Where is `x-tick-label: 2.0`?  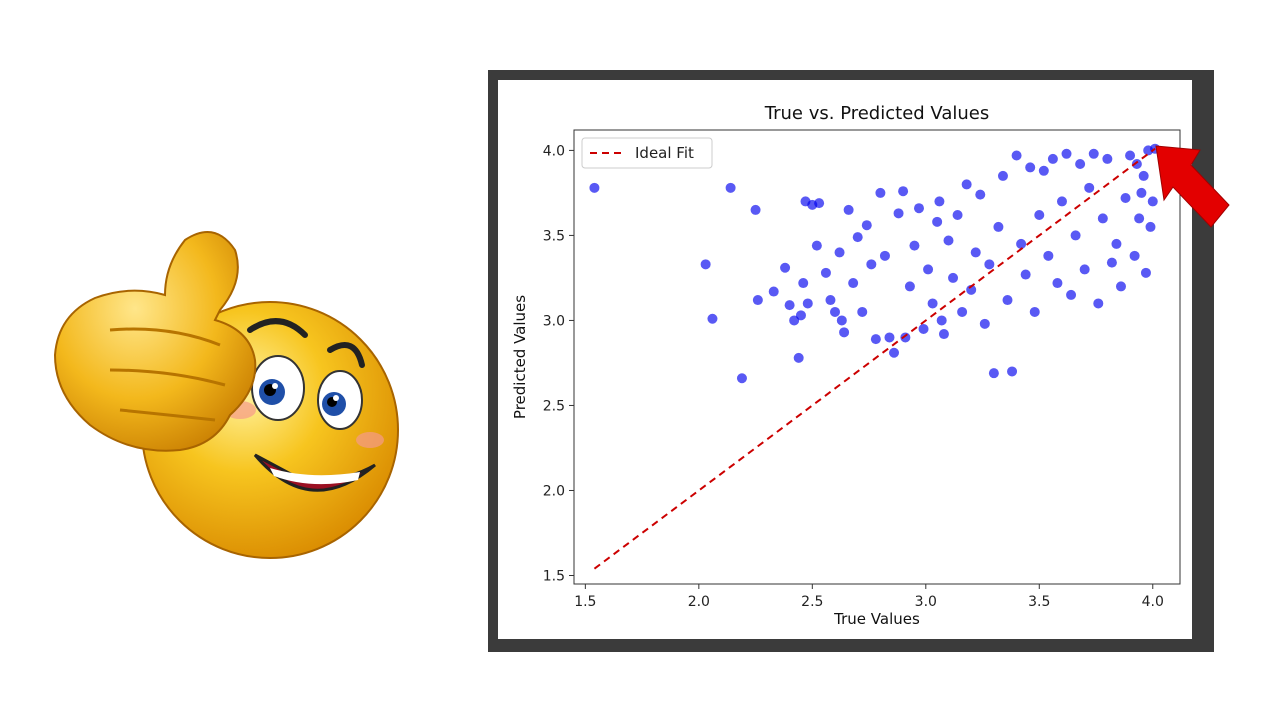
x-tick-label: 2.0 is located at coordinates (699, 602).